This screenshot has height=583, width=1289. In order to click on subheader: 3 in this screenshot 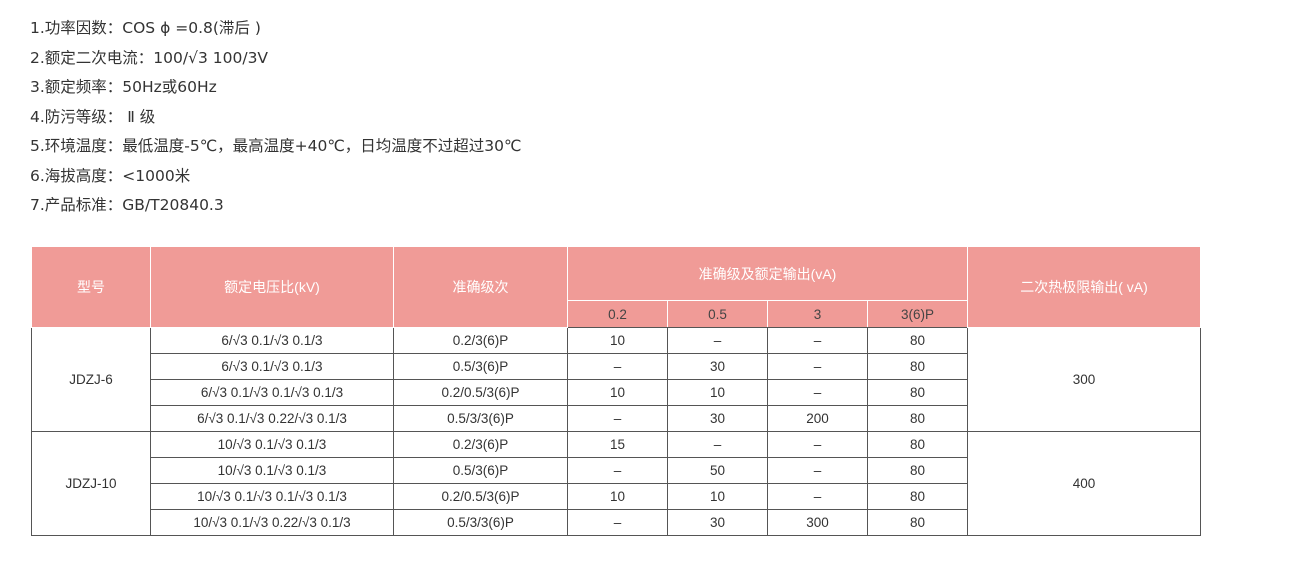, I will do `click(817, 314)`.